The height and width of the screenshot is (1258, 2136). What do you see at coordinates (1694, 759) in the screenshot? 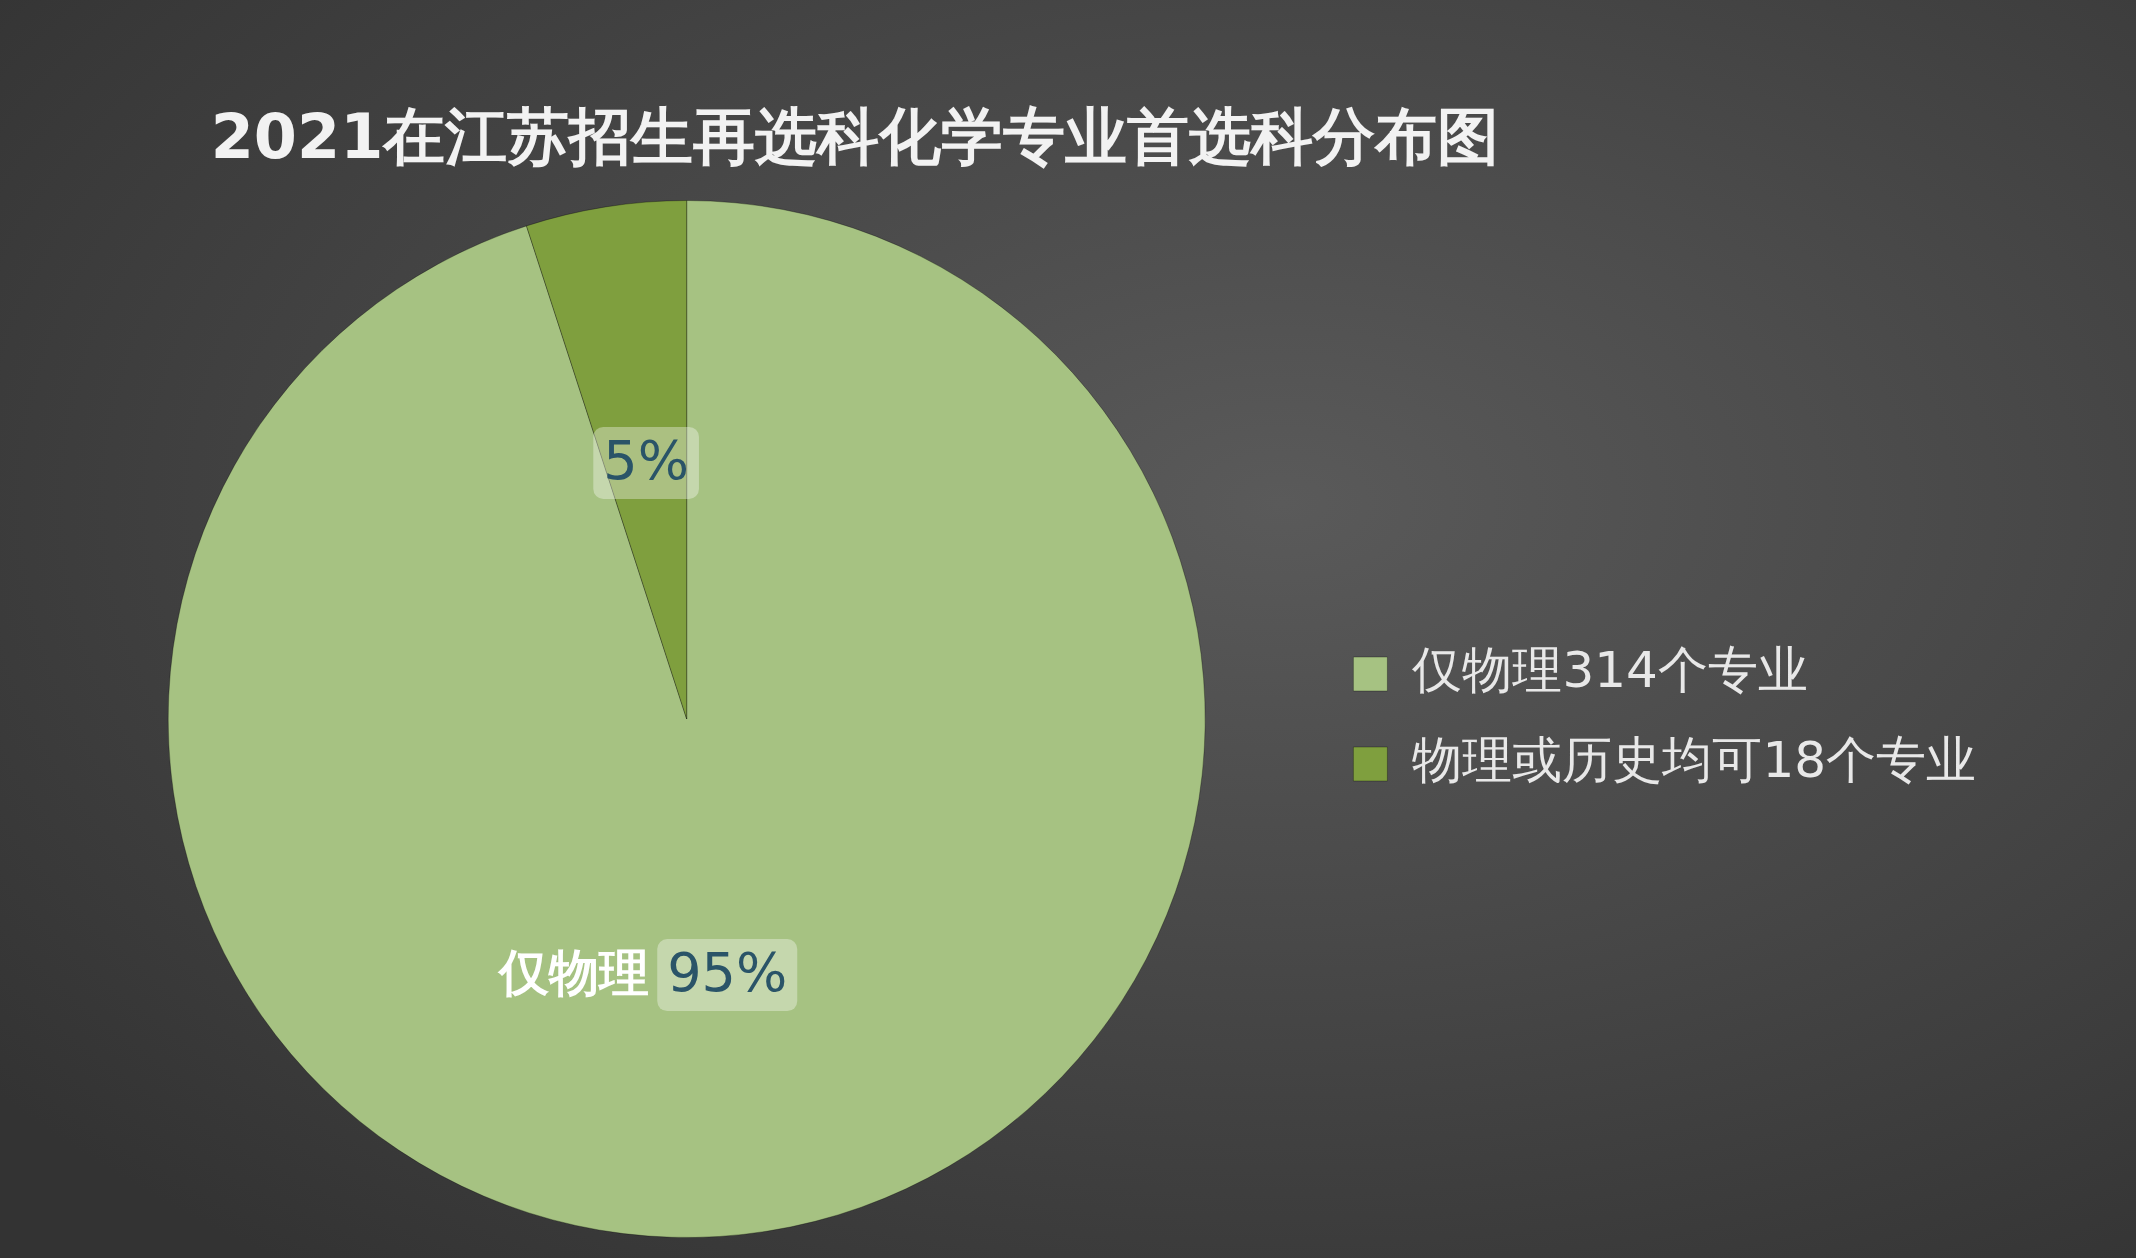
I see `legend-label: 物理或历史均可18个专业` at bounding box center [1694, 759].